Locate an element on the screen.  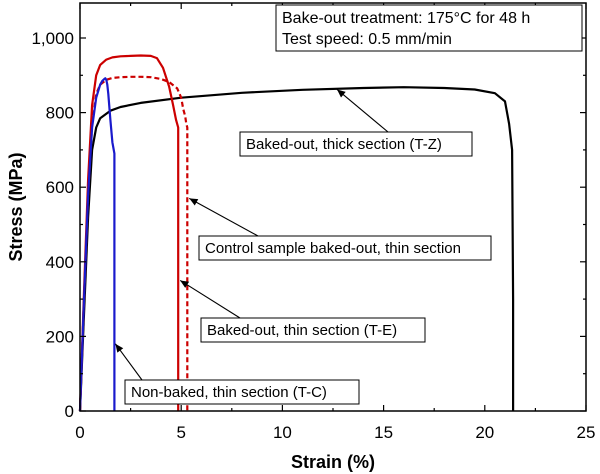
x-tick-label: 25 is located at coordinates (586, 432).